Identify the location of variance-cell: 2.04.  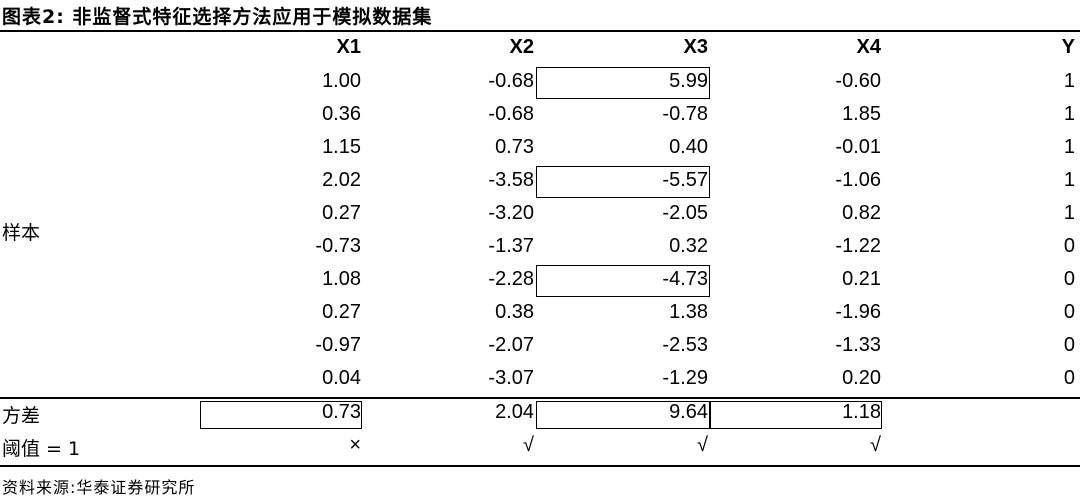
(514, 412).